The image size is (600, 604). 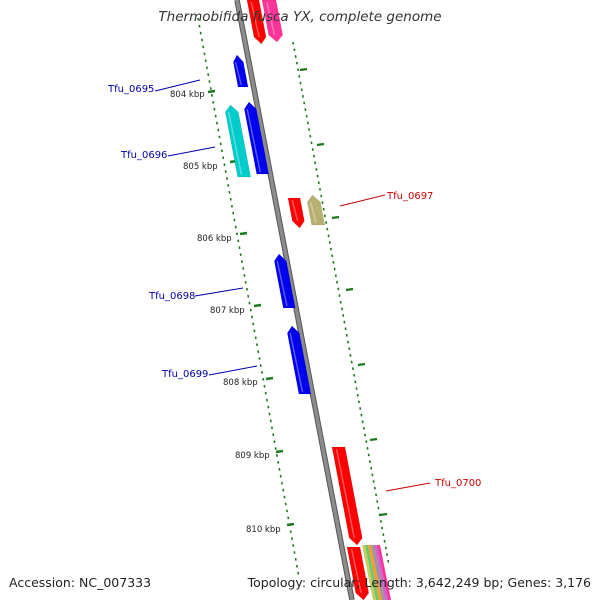 I want to click on scale-label: 810 kbp, so click(x=263, y=530).